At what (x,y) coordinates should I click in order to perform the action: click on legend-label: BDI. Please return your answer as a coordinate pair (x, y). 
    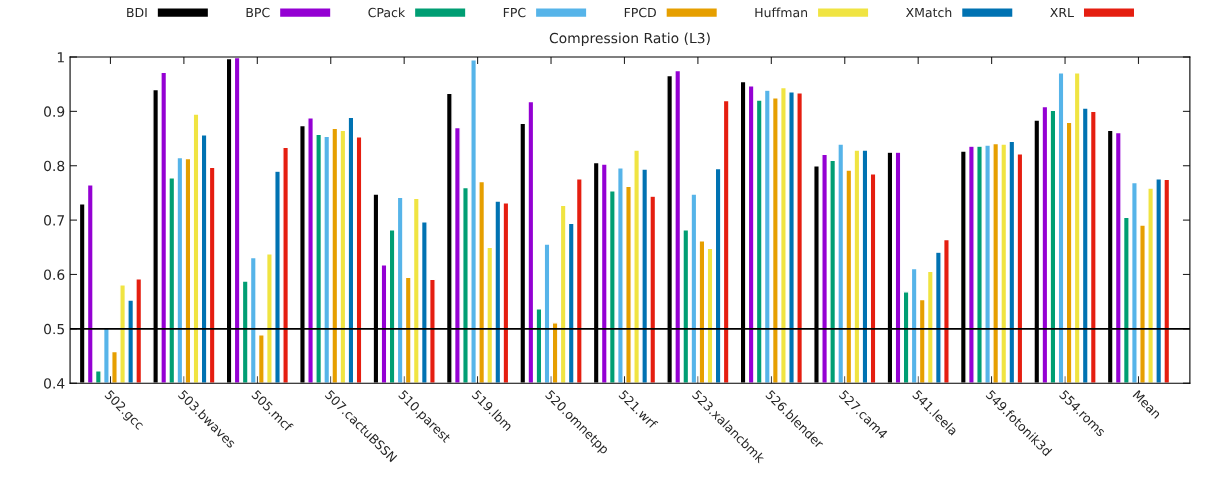
    Looking at the image, I should click on (137, 12).